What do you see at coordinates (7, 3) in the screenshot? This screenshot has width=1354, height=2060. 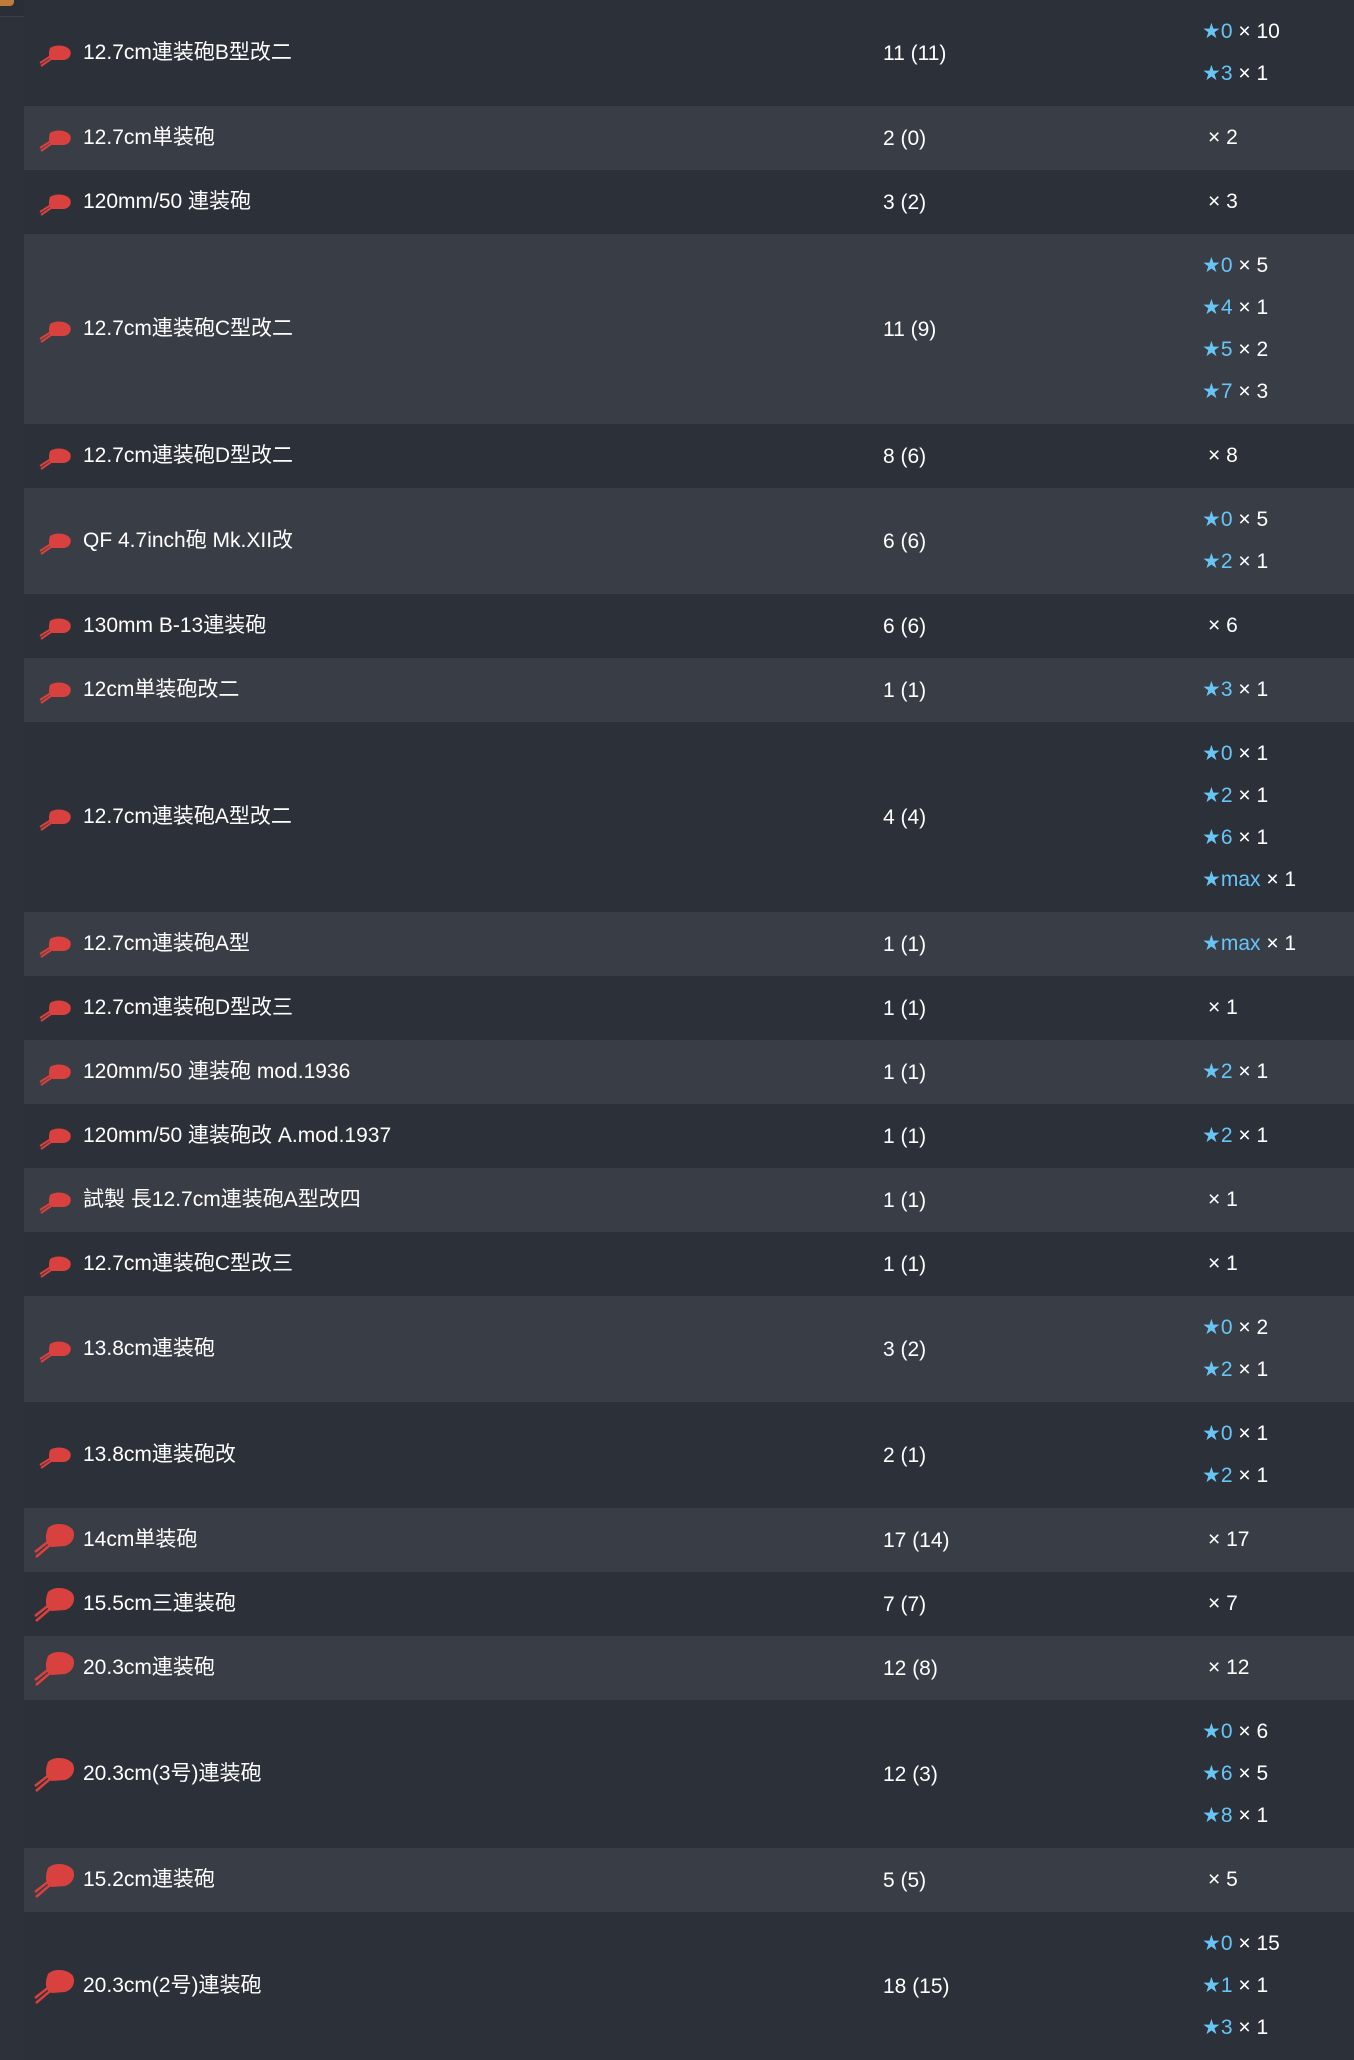 I see `corner-tab-icon` at bounding box center [7, 3].